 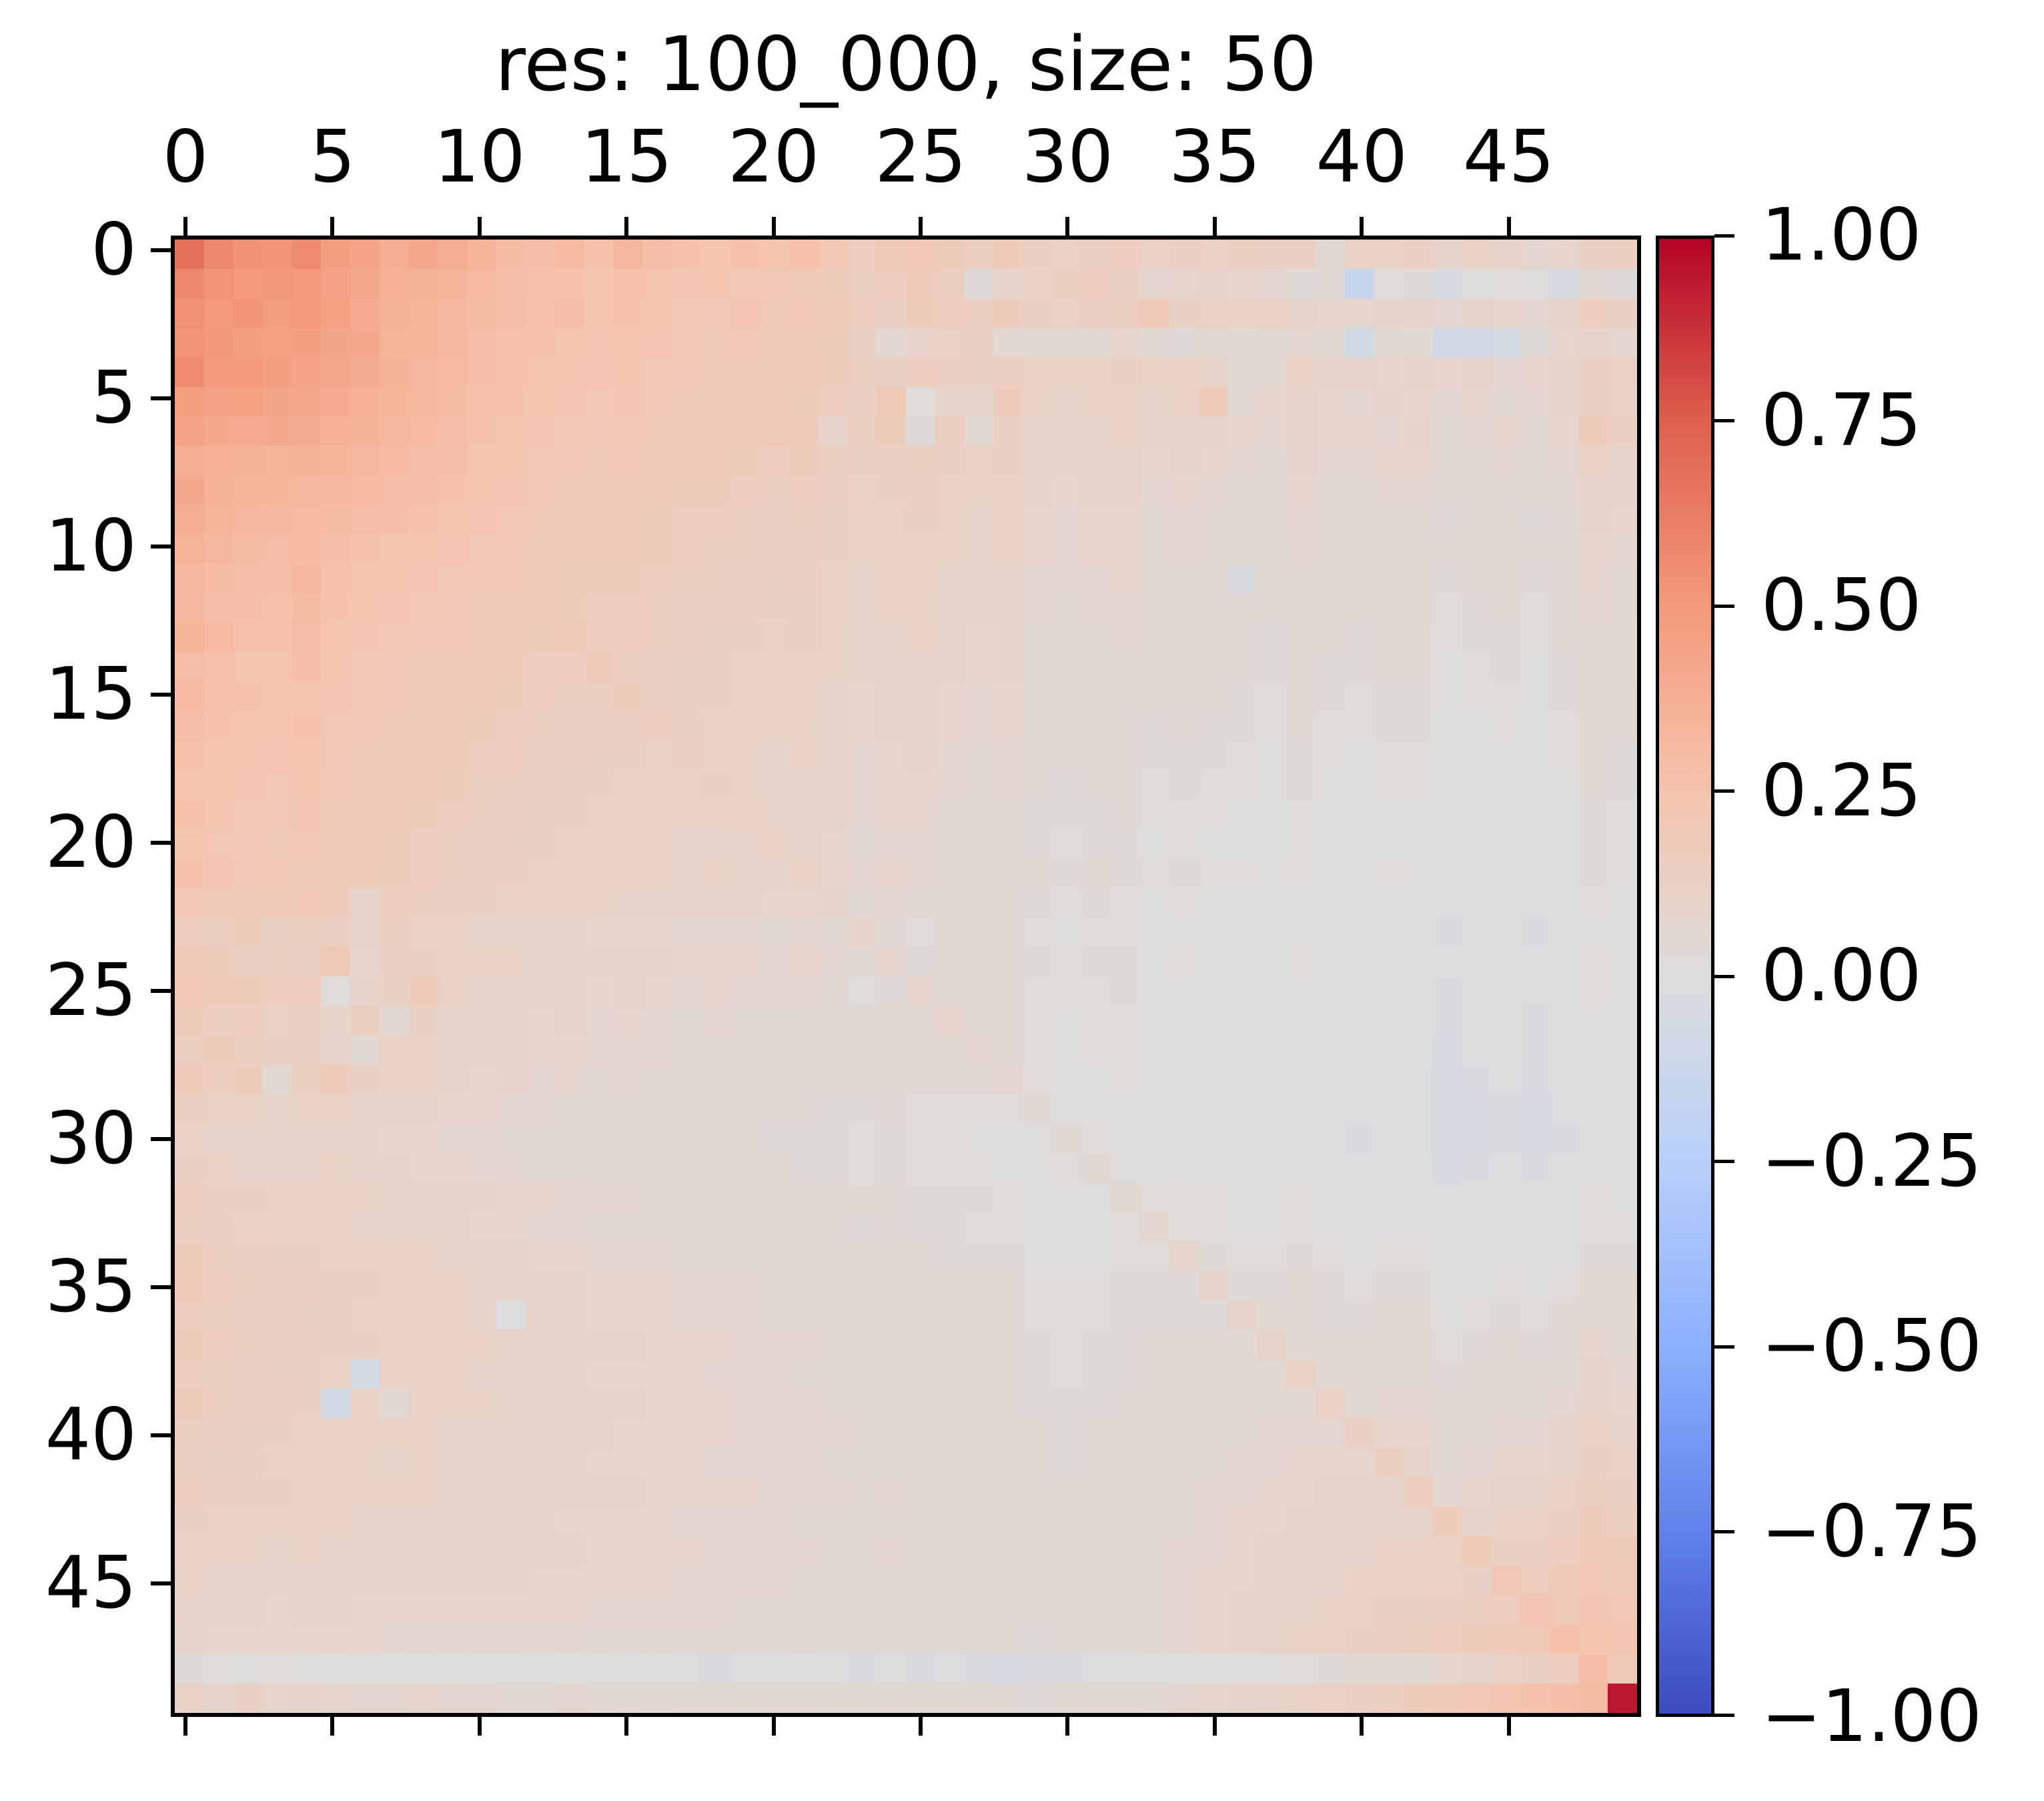 What do you see at coordinates (1841, 420) in the screenshot?
I see `colorbar-tick-label: 0.75` at bounding box center [1841, 420].